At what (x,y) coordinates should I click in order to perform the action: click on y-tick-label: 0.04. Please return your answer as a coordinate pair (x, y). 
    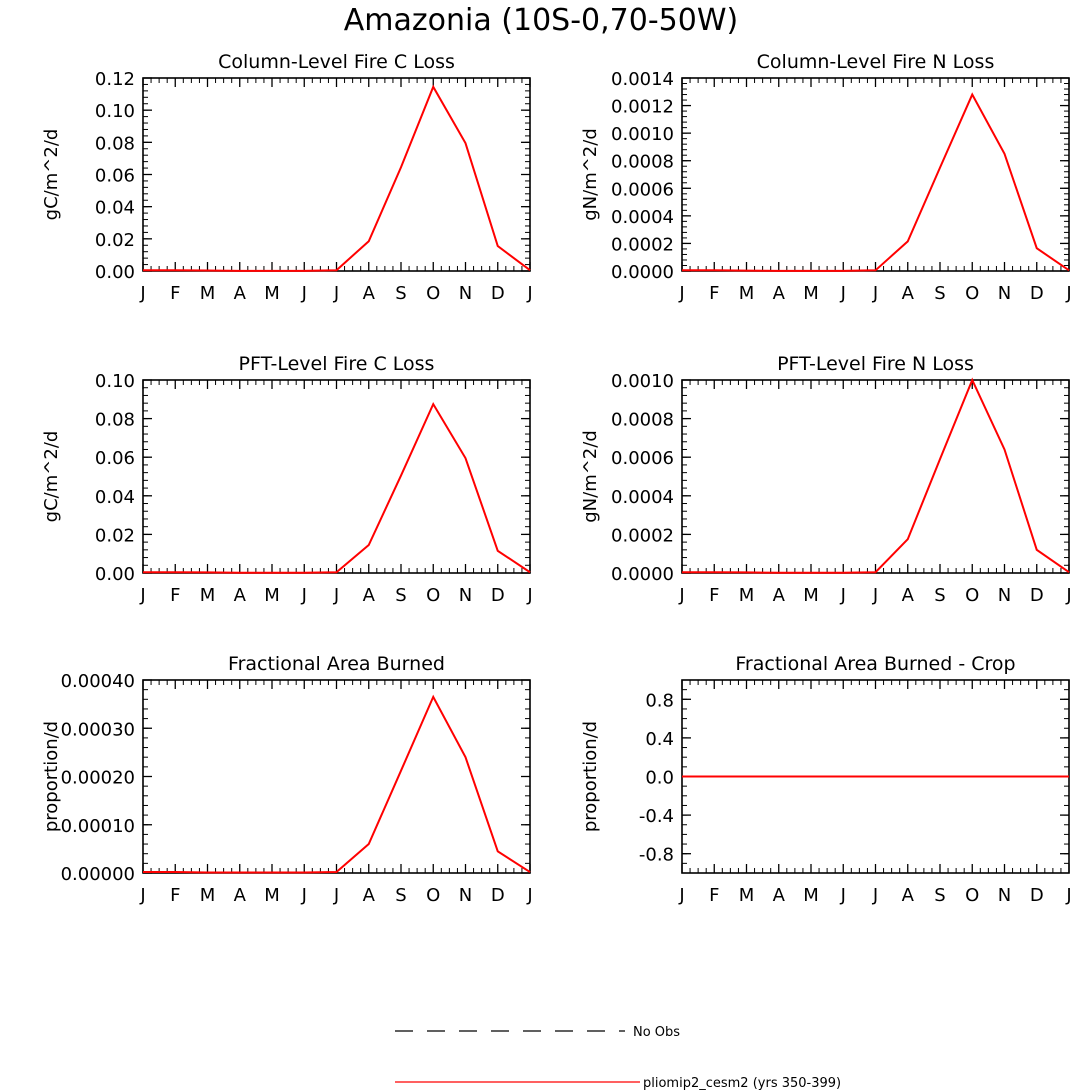
    Looking at the image, I should click on (115, 497).